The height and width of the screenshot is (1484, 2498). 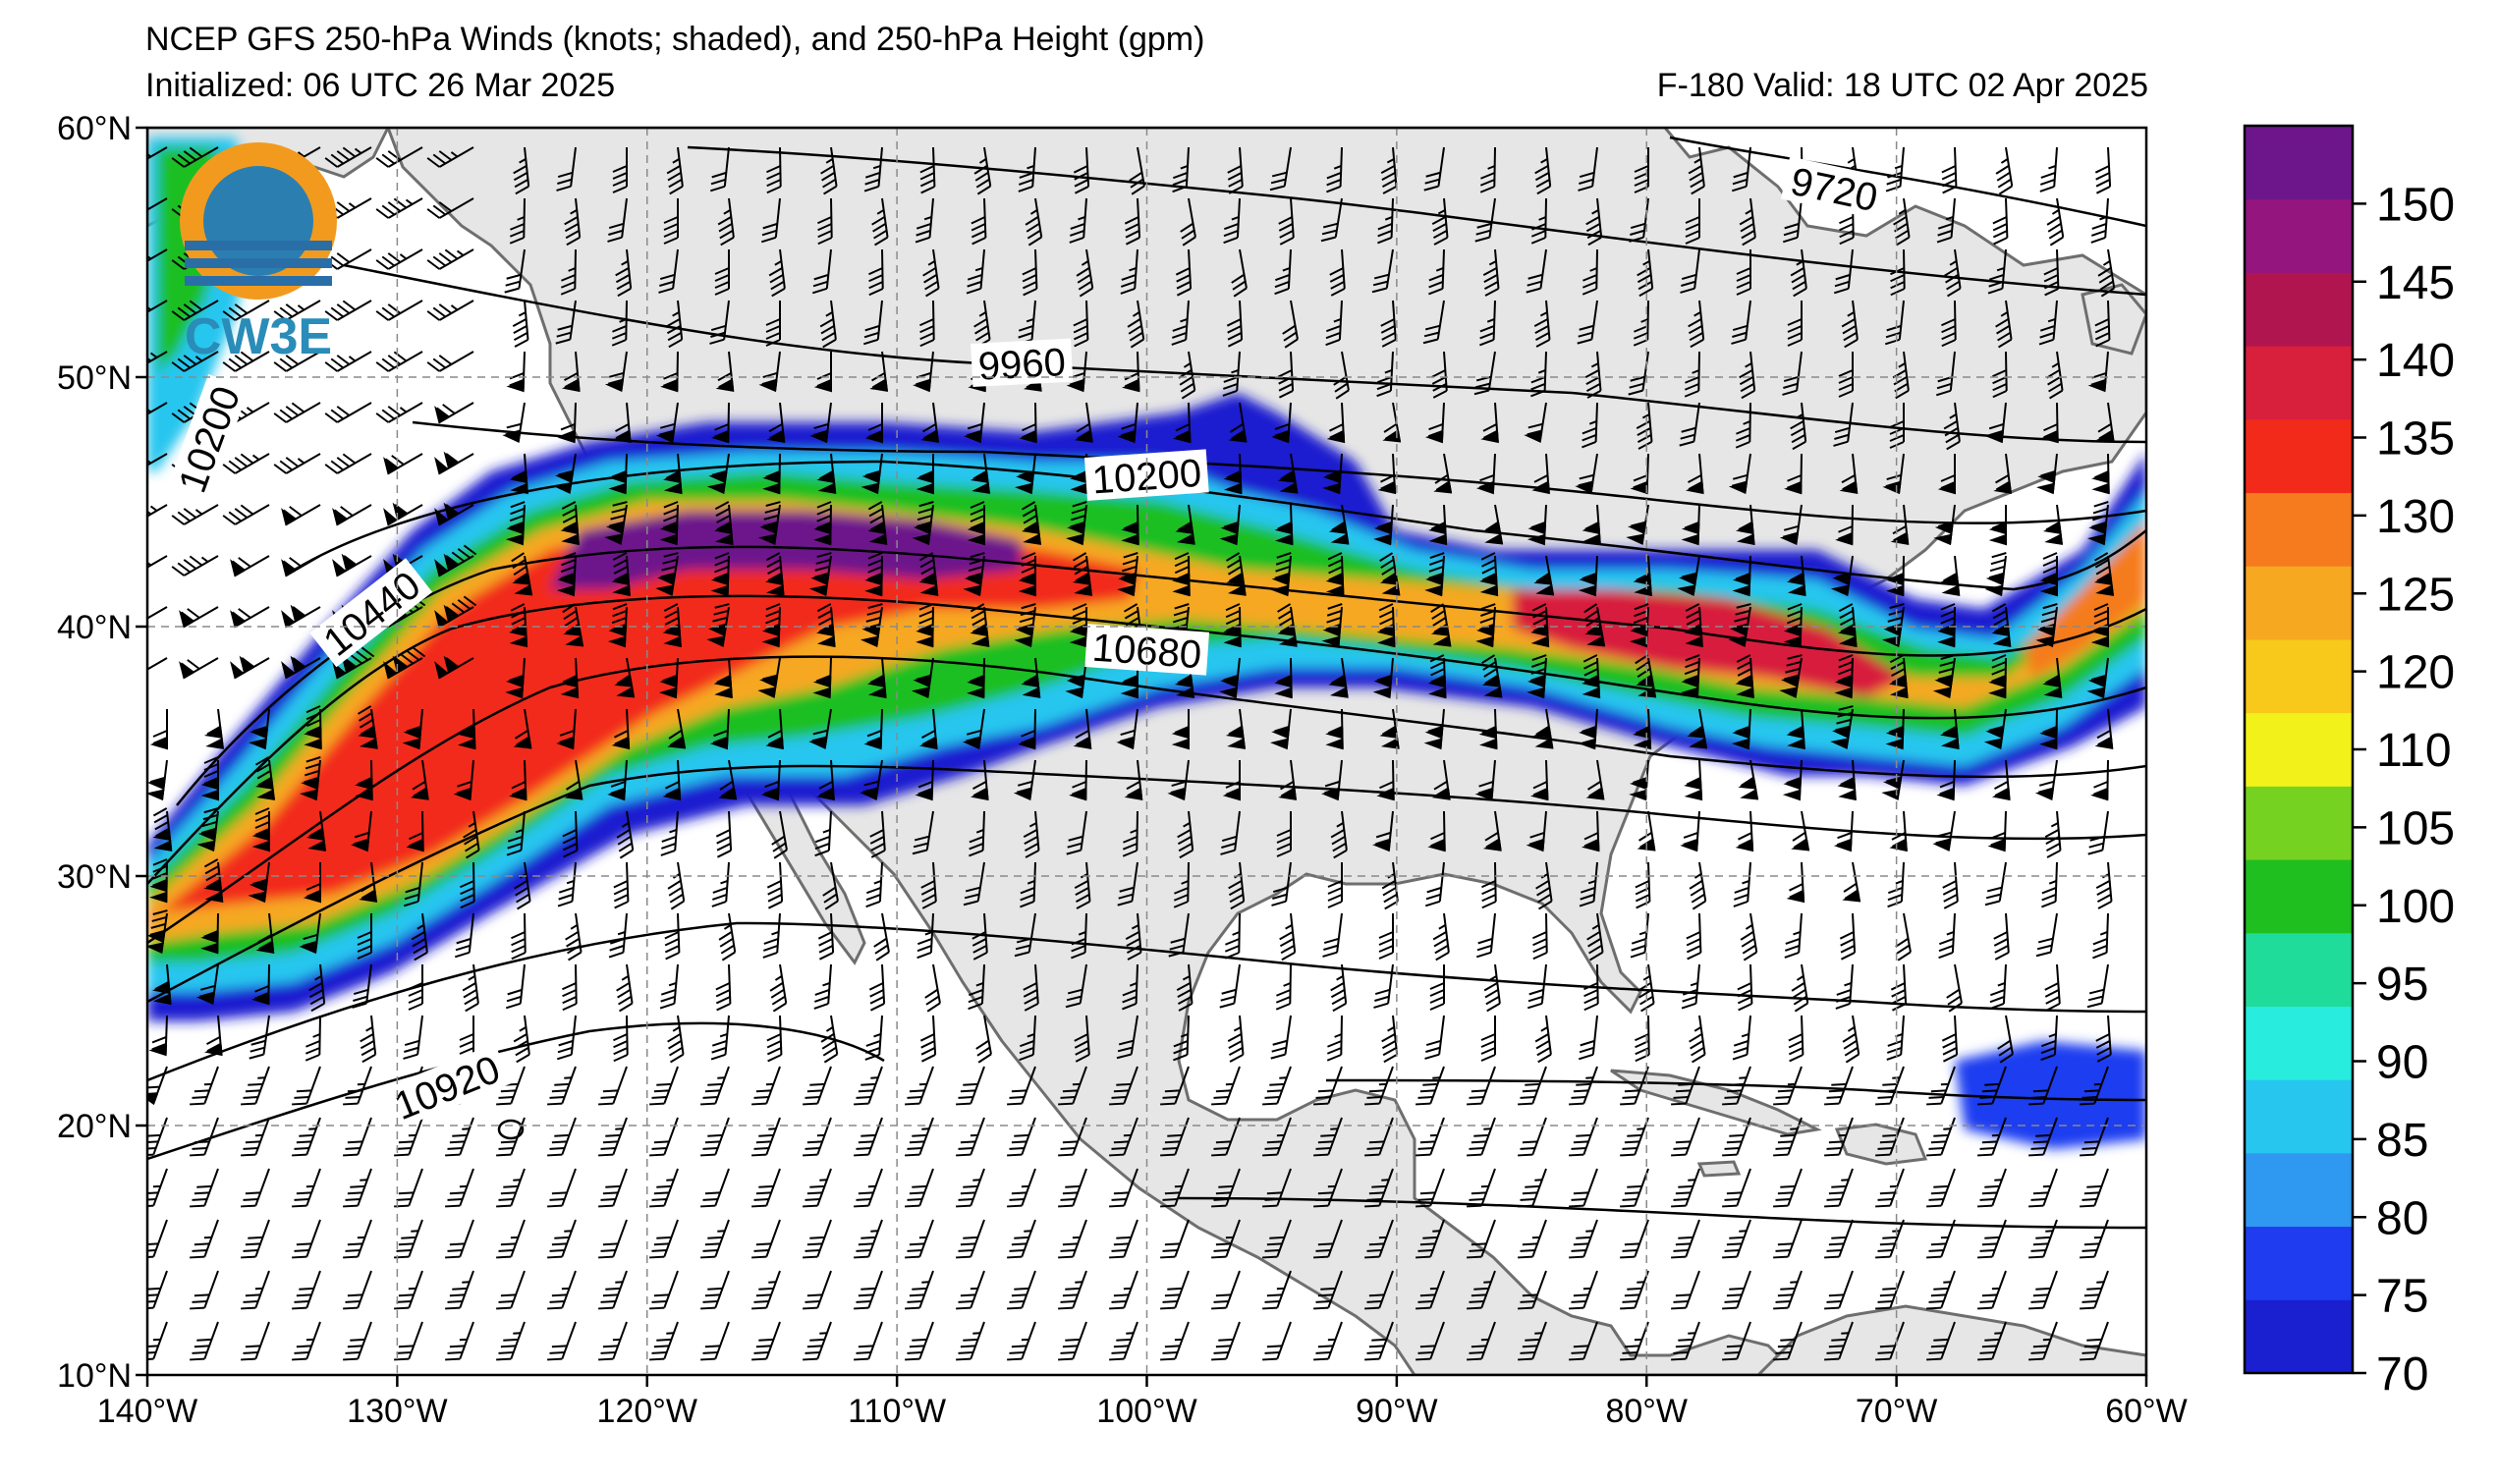 What do you see at coordinates (1902, 85) in the screenshot?
I see `valid-time: F-180 Valid: 18 UTC 02 Apr 2025` at bounding box center [1902, 85].